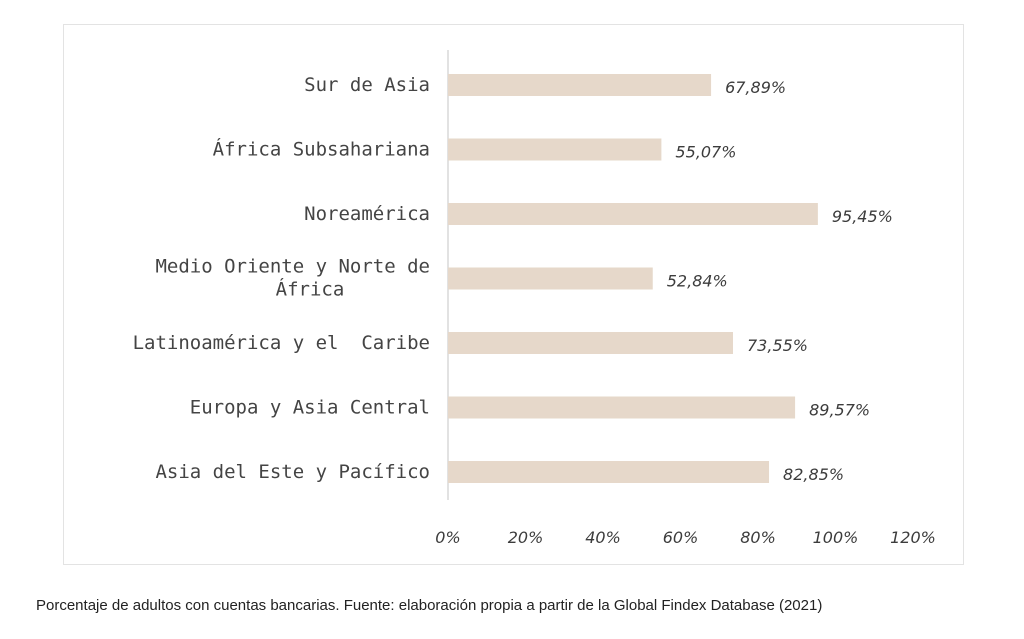 The height and width of the screenshot is (639, 1024). I want to click on category-label: Latinoamérica y el Caribe, so click(281, 343).